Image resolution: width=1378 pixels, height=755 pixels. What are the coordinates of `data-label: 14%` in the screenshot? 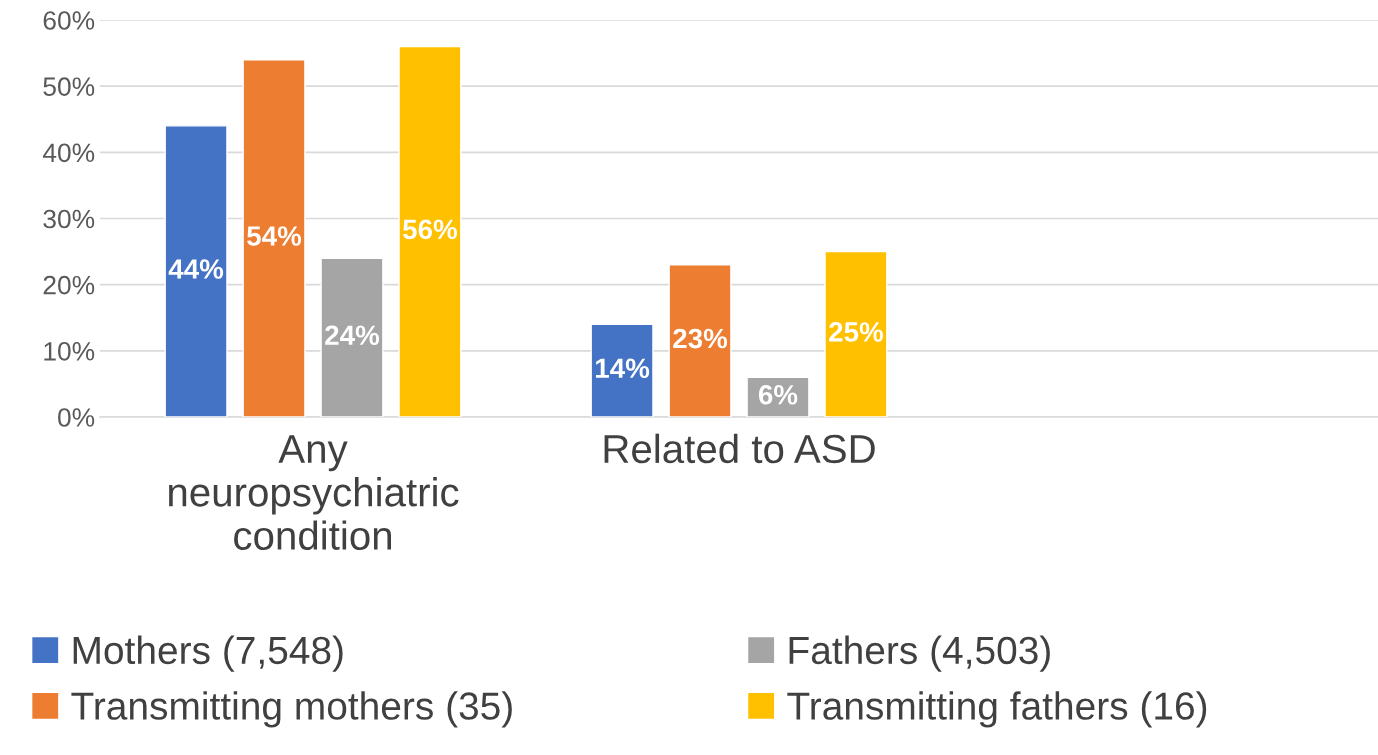 It's located at (623, 368).